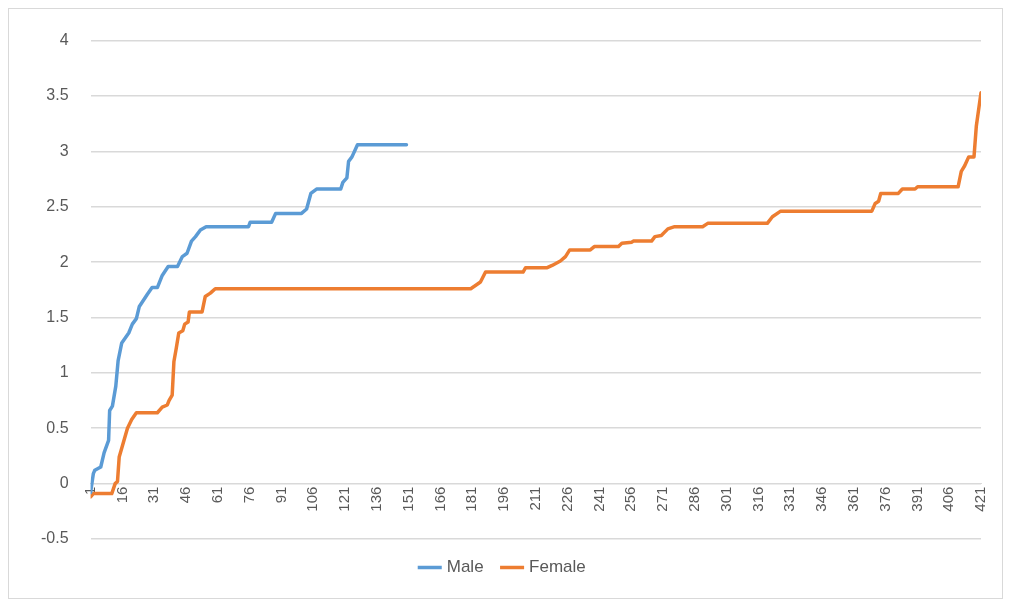 This screenshot has height=607, width=1011. What do you see at coordinates (757, 499) in the screenshot?
I see `x-tick-label: 316` at bounding box center [757, 499].